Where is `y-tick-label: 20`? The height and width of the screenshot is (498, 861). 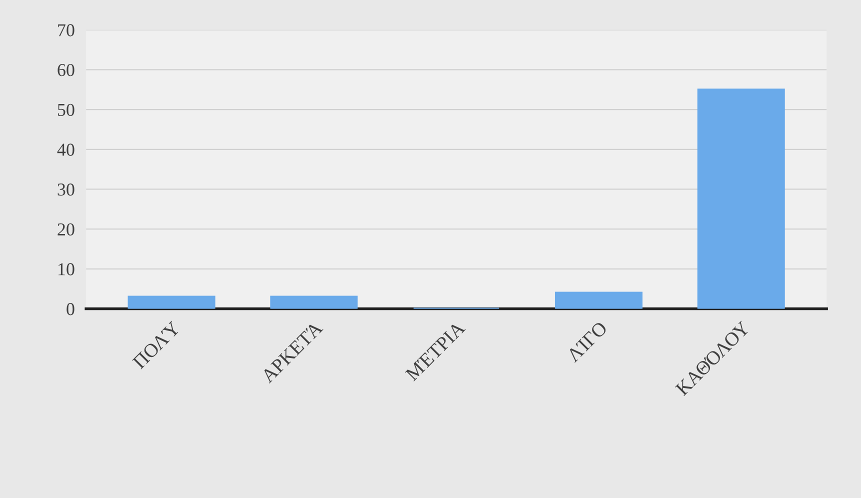 y-tick-label: 20 is located at coordinates (66, 229).